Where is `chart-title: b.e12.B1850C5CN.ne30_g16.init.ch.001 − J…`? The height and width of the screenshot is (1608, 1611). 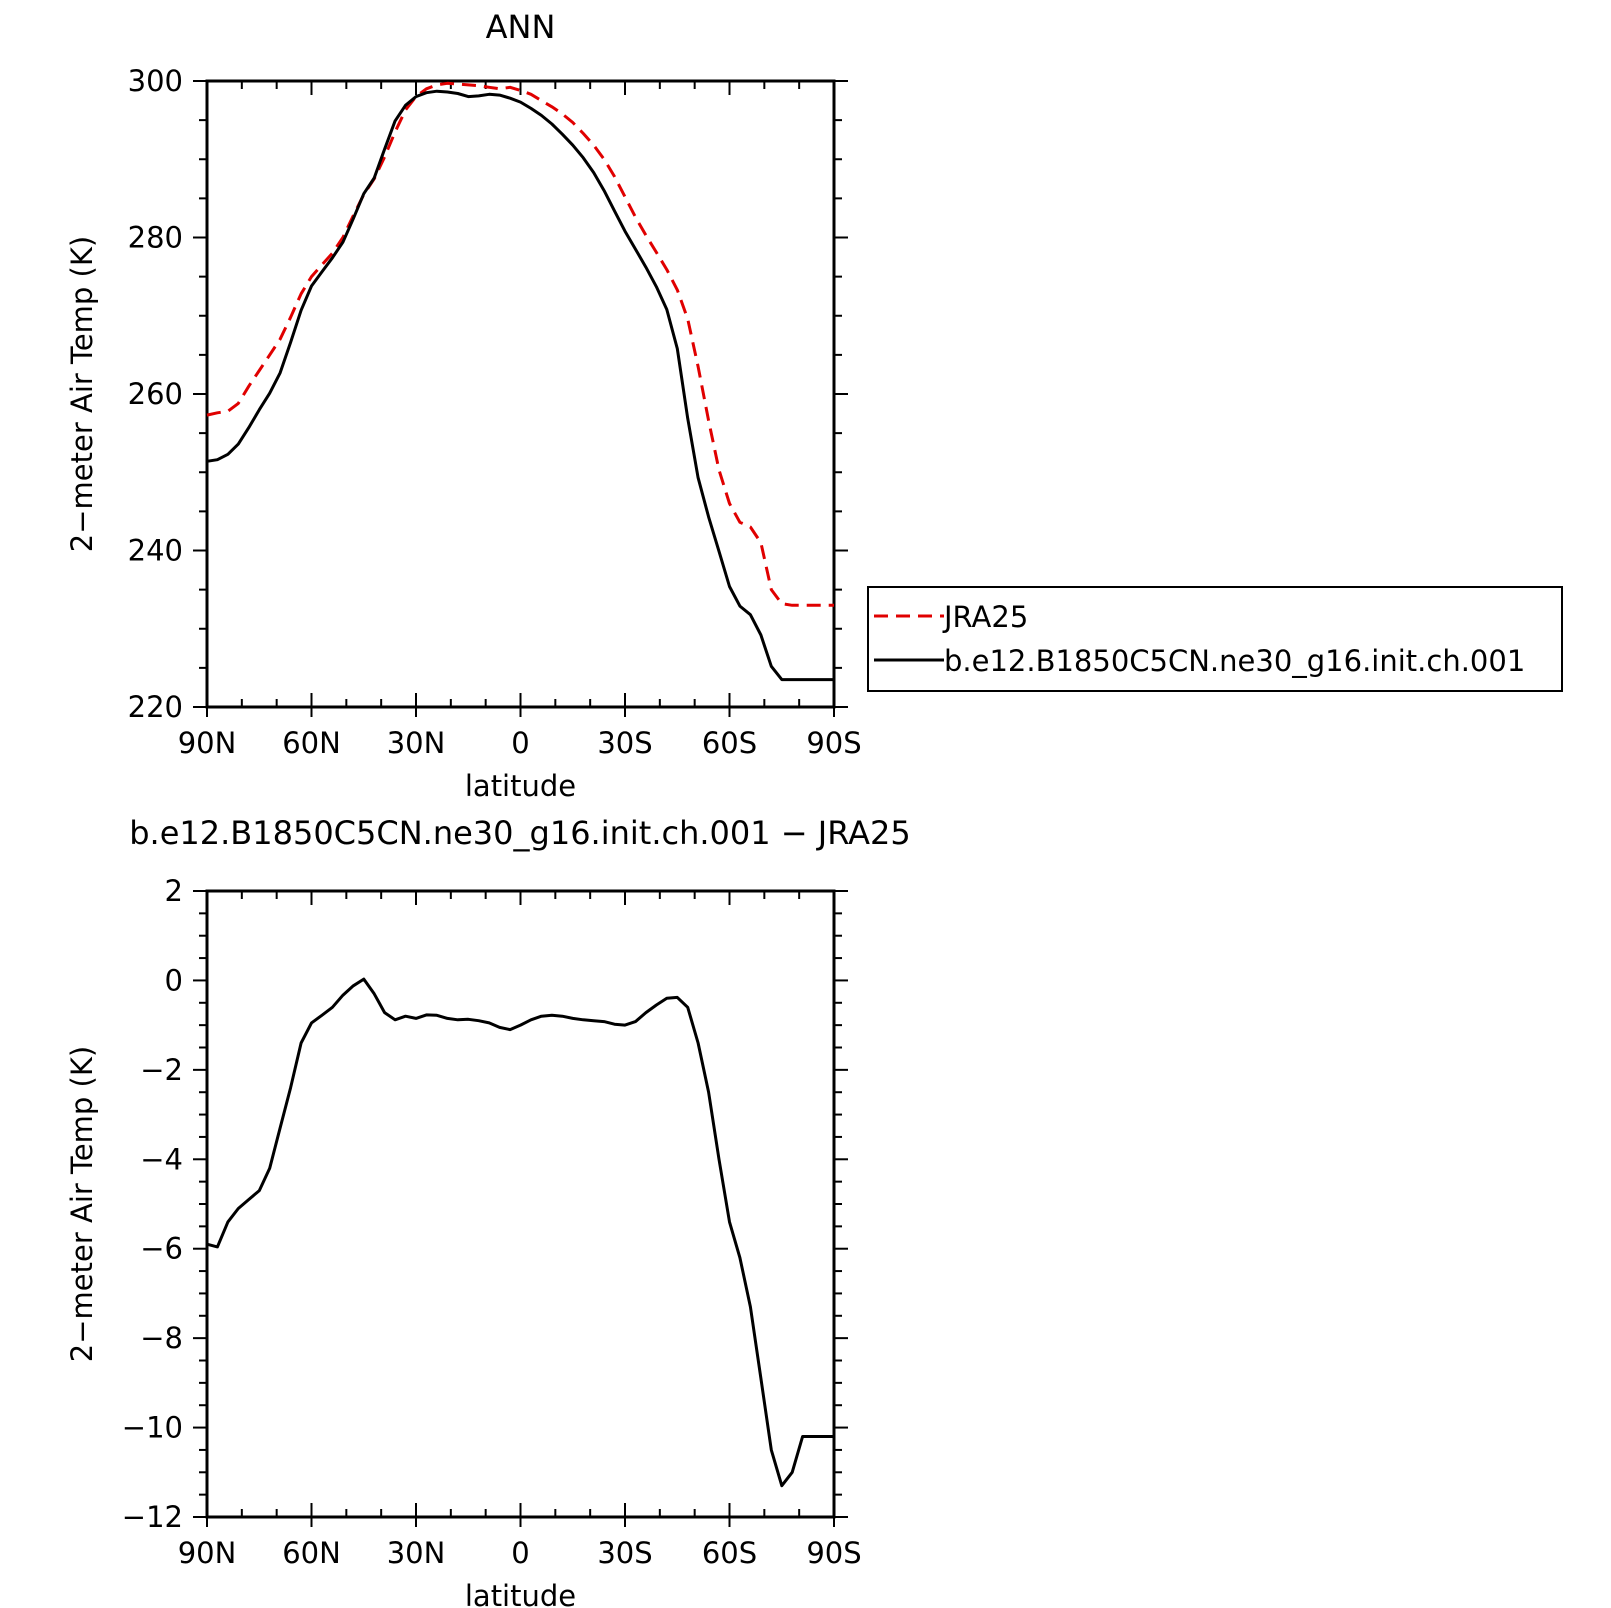 chart-title: b.e12.B1850C5CN.ne30_g16.init.ch.001 − J… is located at coordinates (520, 833).